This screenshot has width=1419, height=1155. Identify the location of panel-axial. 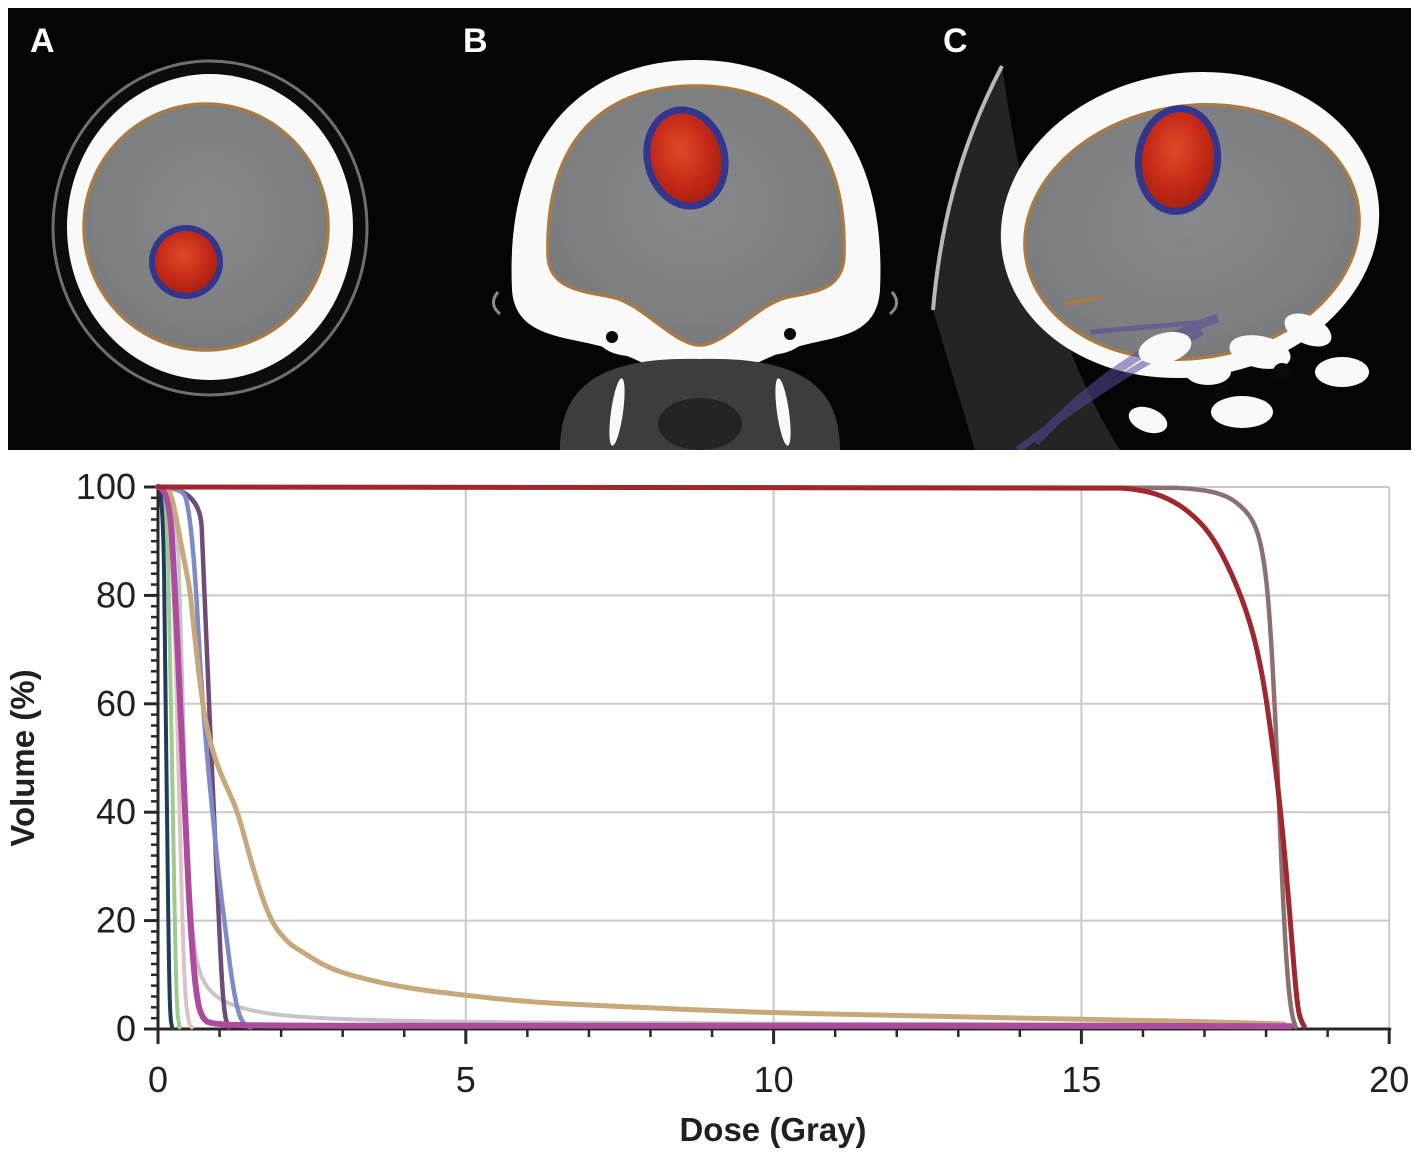
(210, 228).